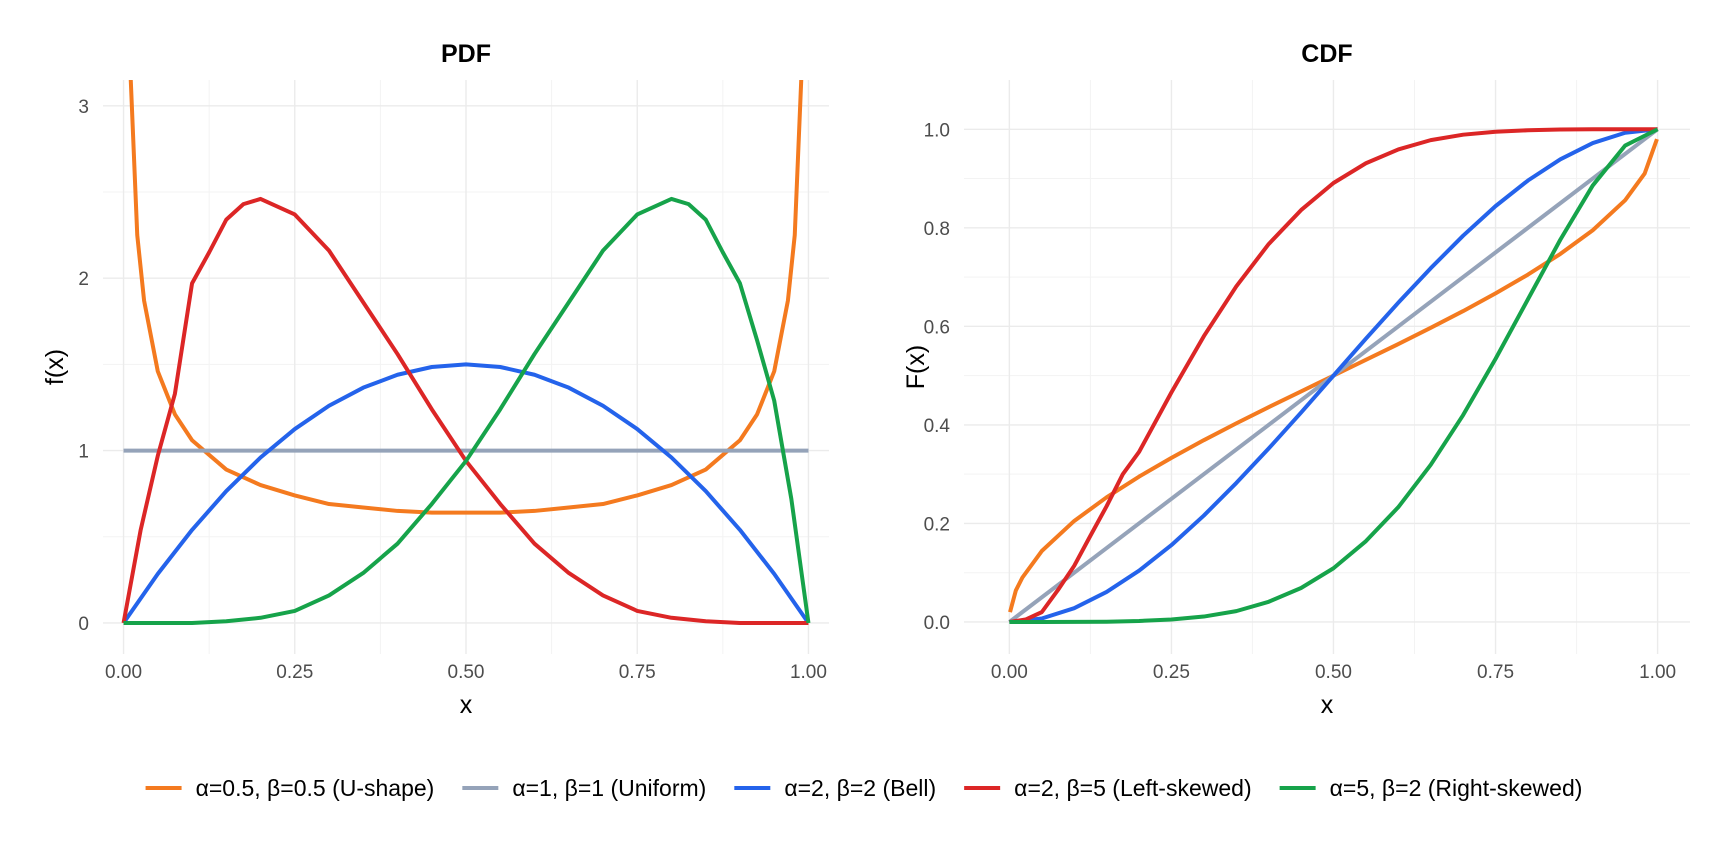 This screenshot has width=1728, height=864. I want to click on legend-item-2-5-left-skewed: α=2, β=5 (Left-skewed), so click(1108, 788).